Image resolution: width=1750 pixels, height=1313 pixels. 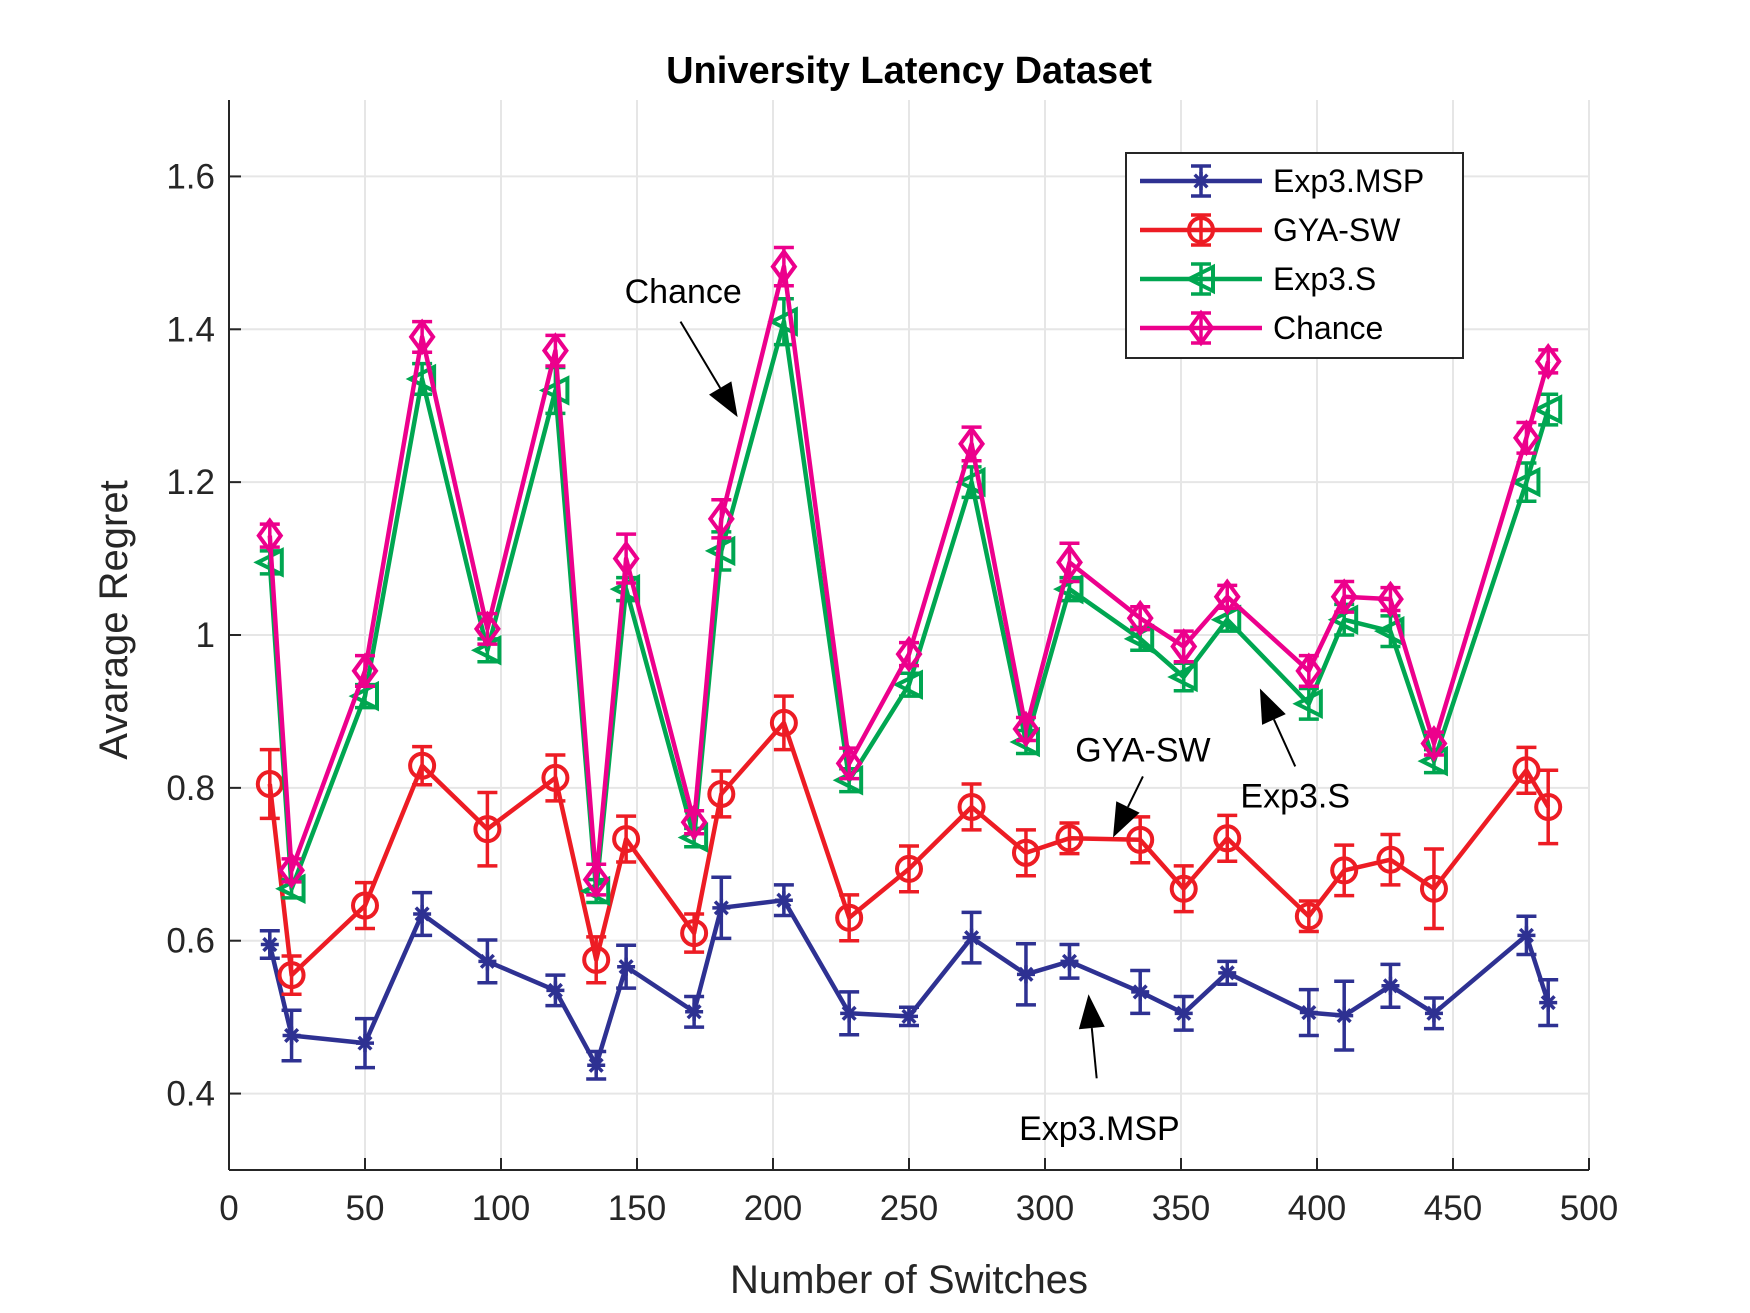 What do you see at coordinates (909, 978) in the screenshot?
I see `series-exp3-msp` at bounding box center [909, 978].